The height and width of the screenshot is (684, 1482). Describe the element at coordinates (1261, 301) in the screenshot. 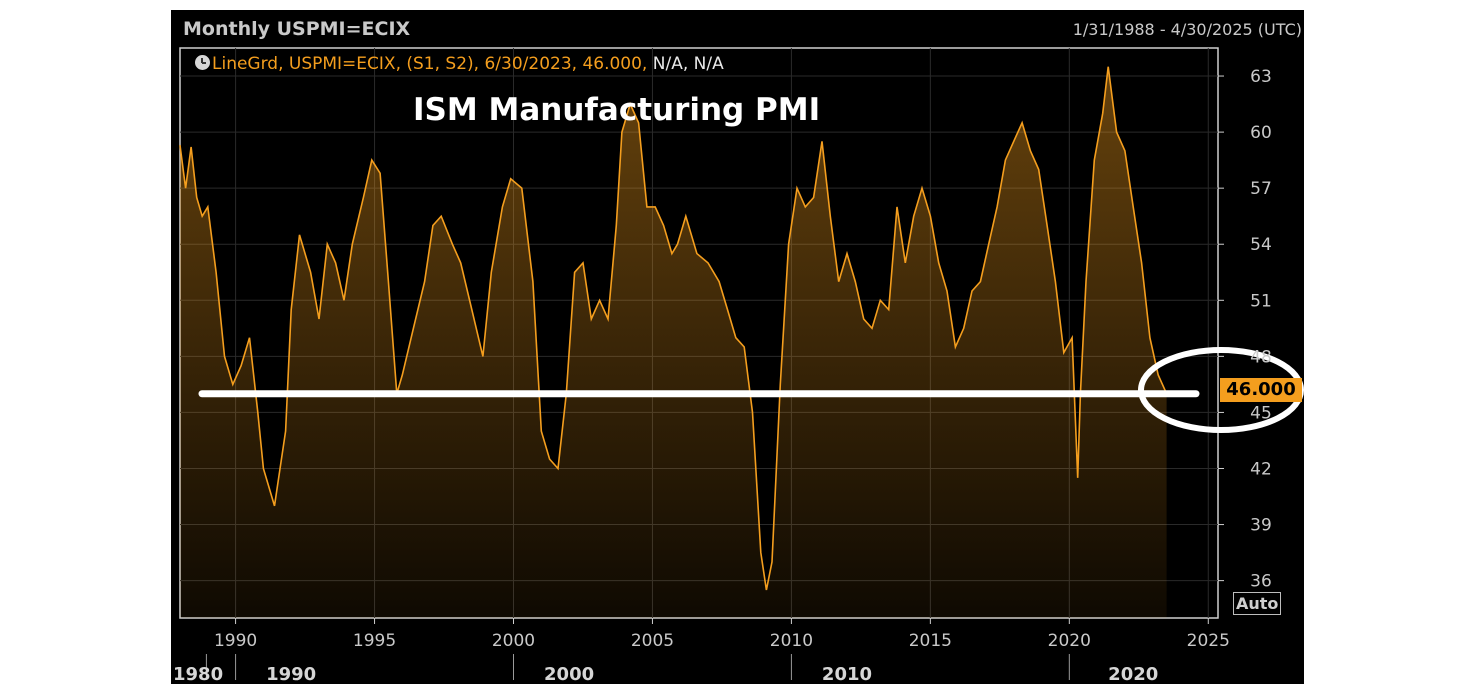

I see `y-tick-label: 51` at that location.